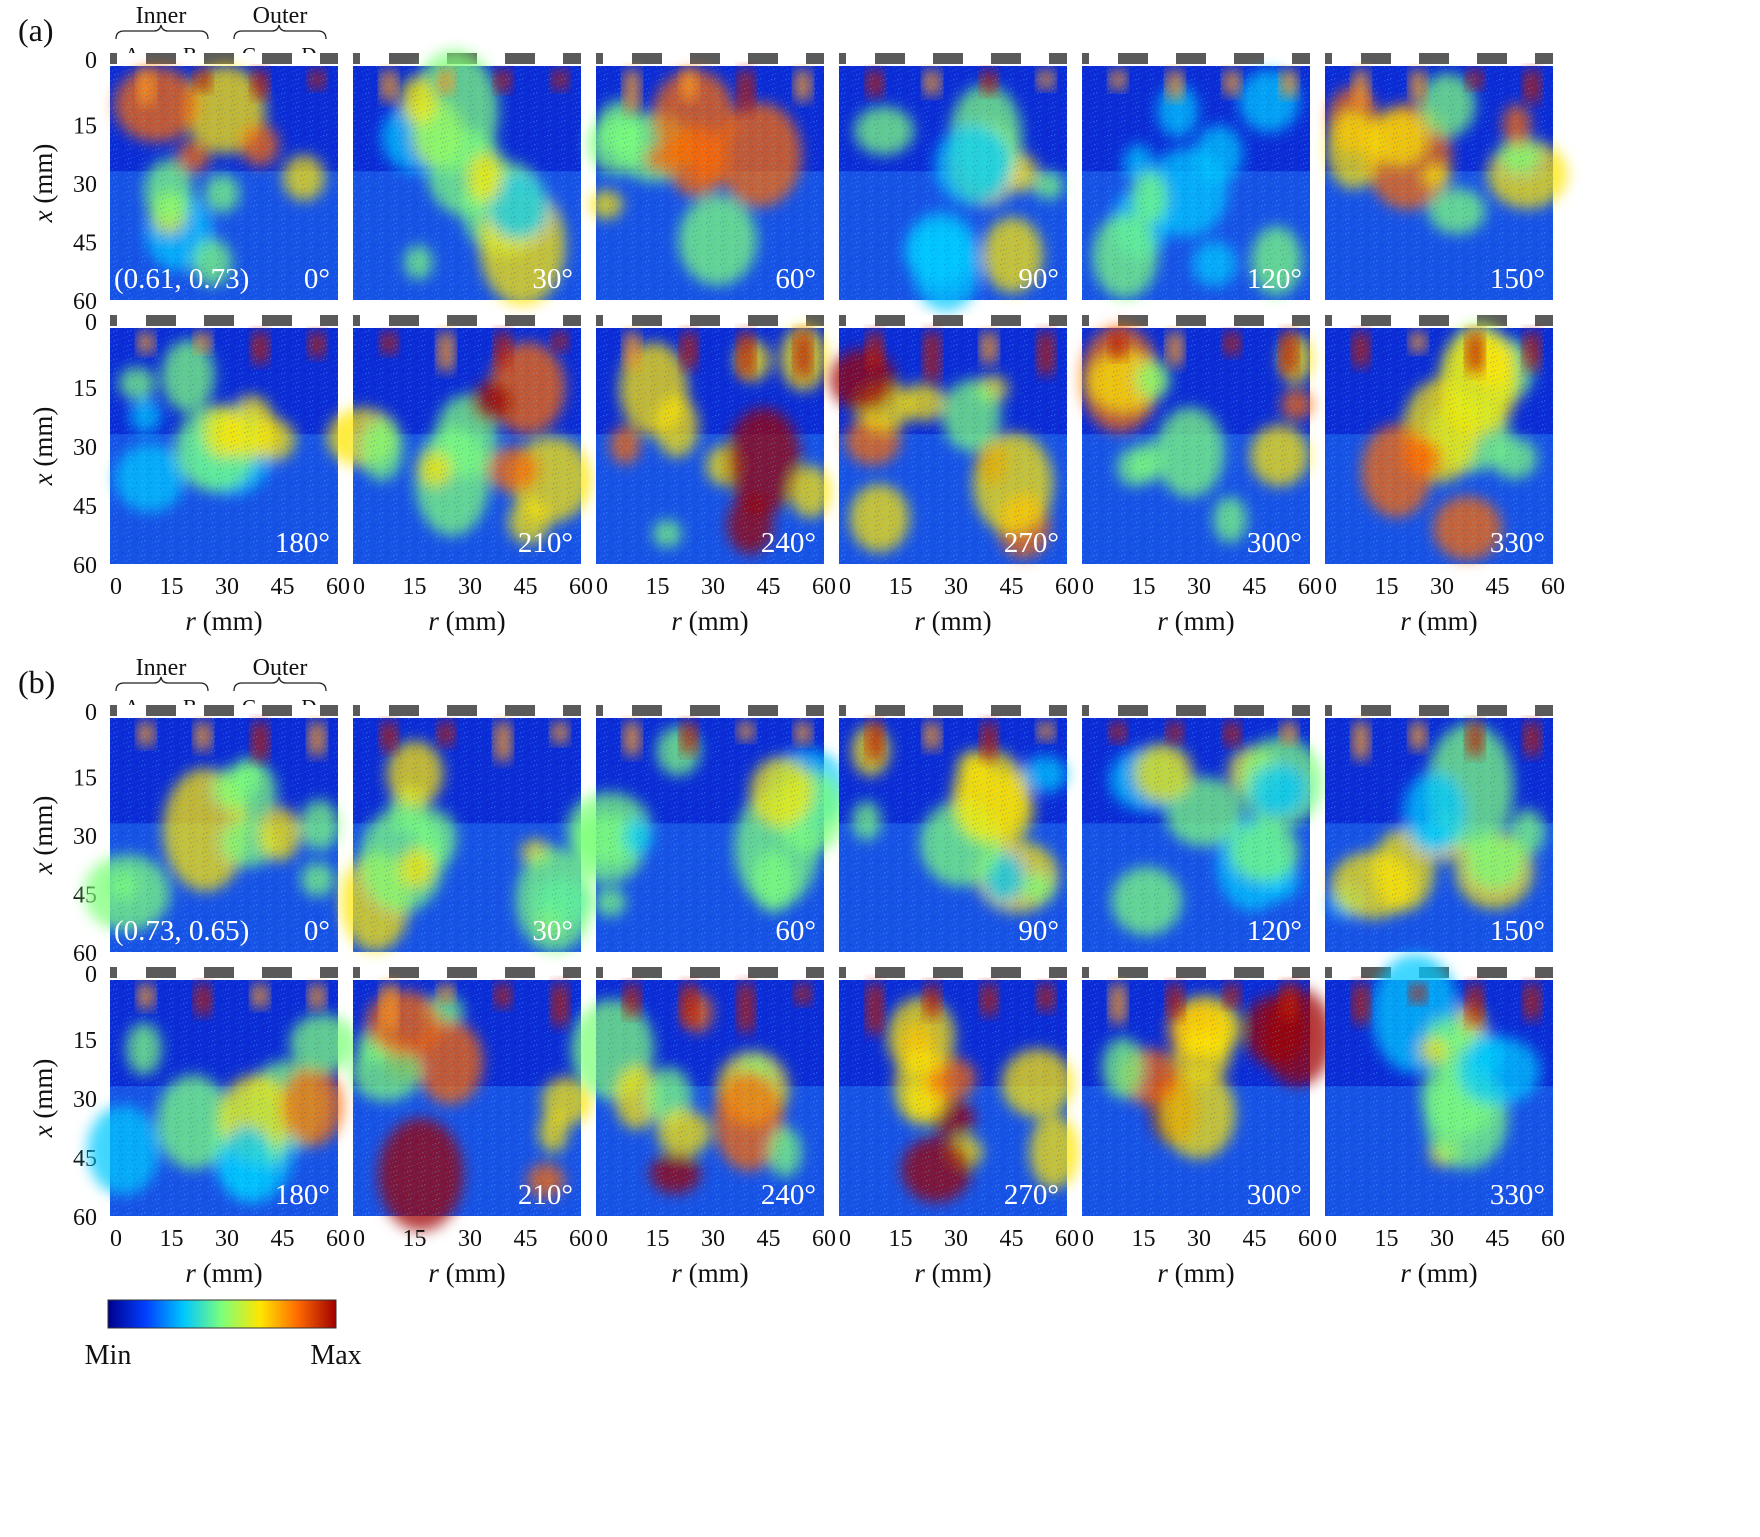 Image resolution: width=1760 pixels, height=1537 pixels. What do you see at coordinates (1274, 279) in the screenshot?
I see `phase-angle-label: 120°` at bounding box center [1274, 279].